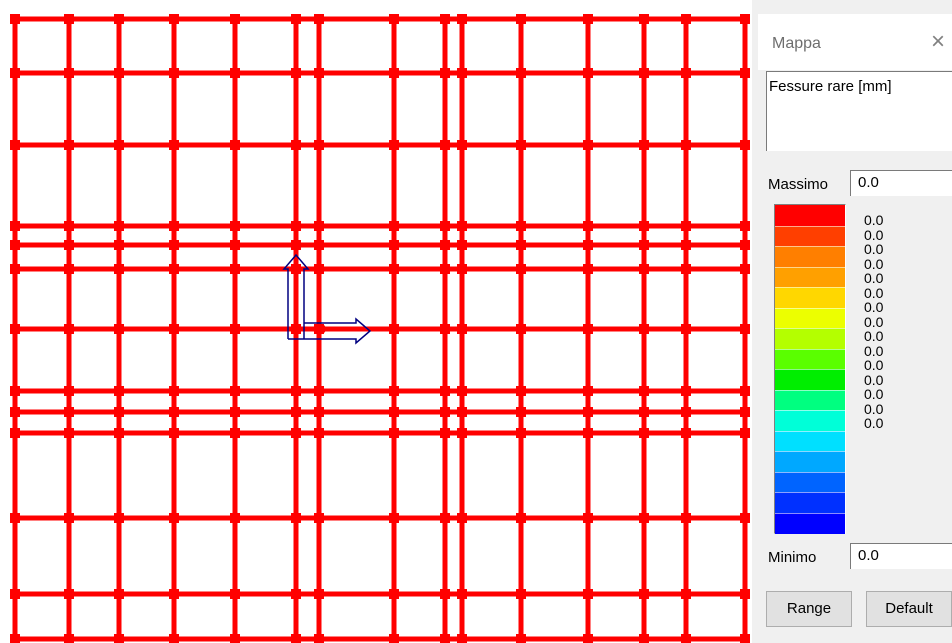  What do you see at coordinates (830, 86) in the screenshot?
I see `quantity-label: Fessure rare [mm]` at bounding box center [830, 86].